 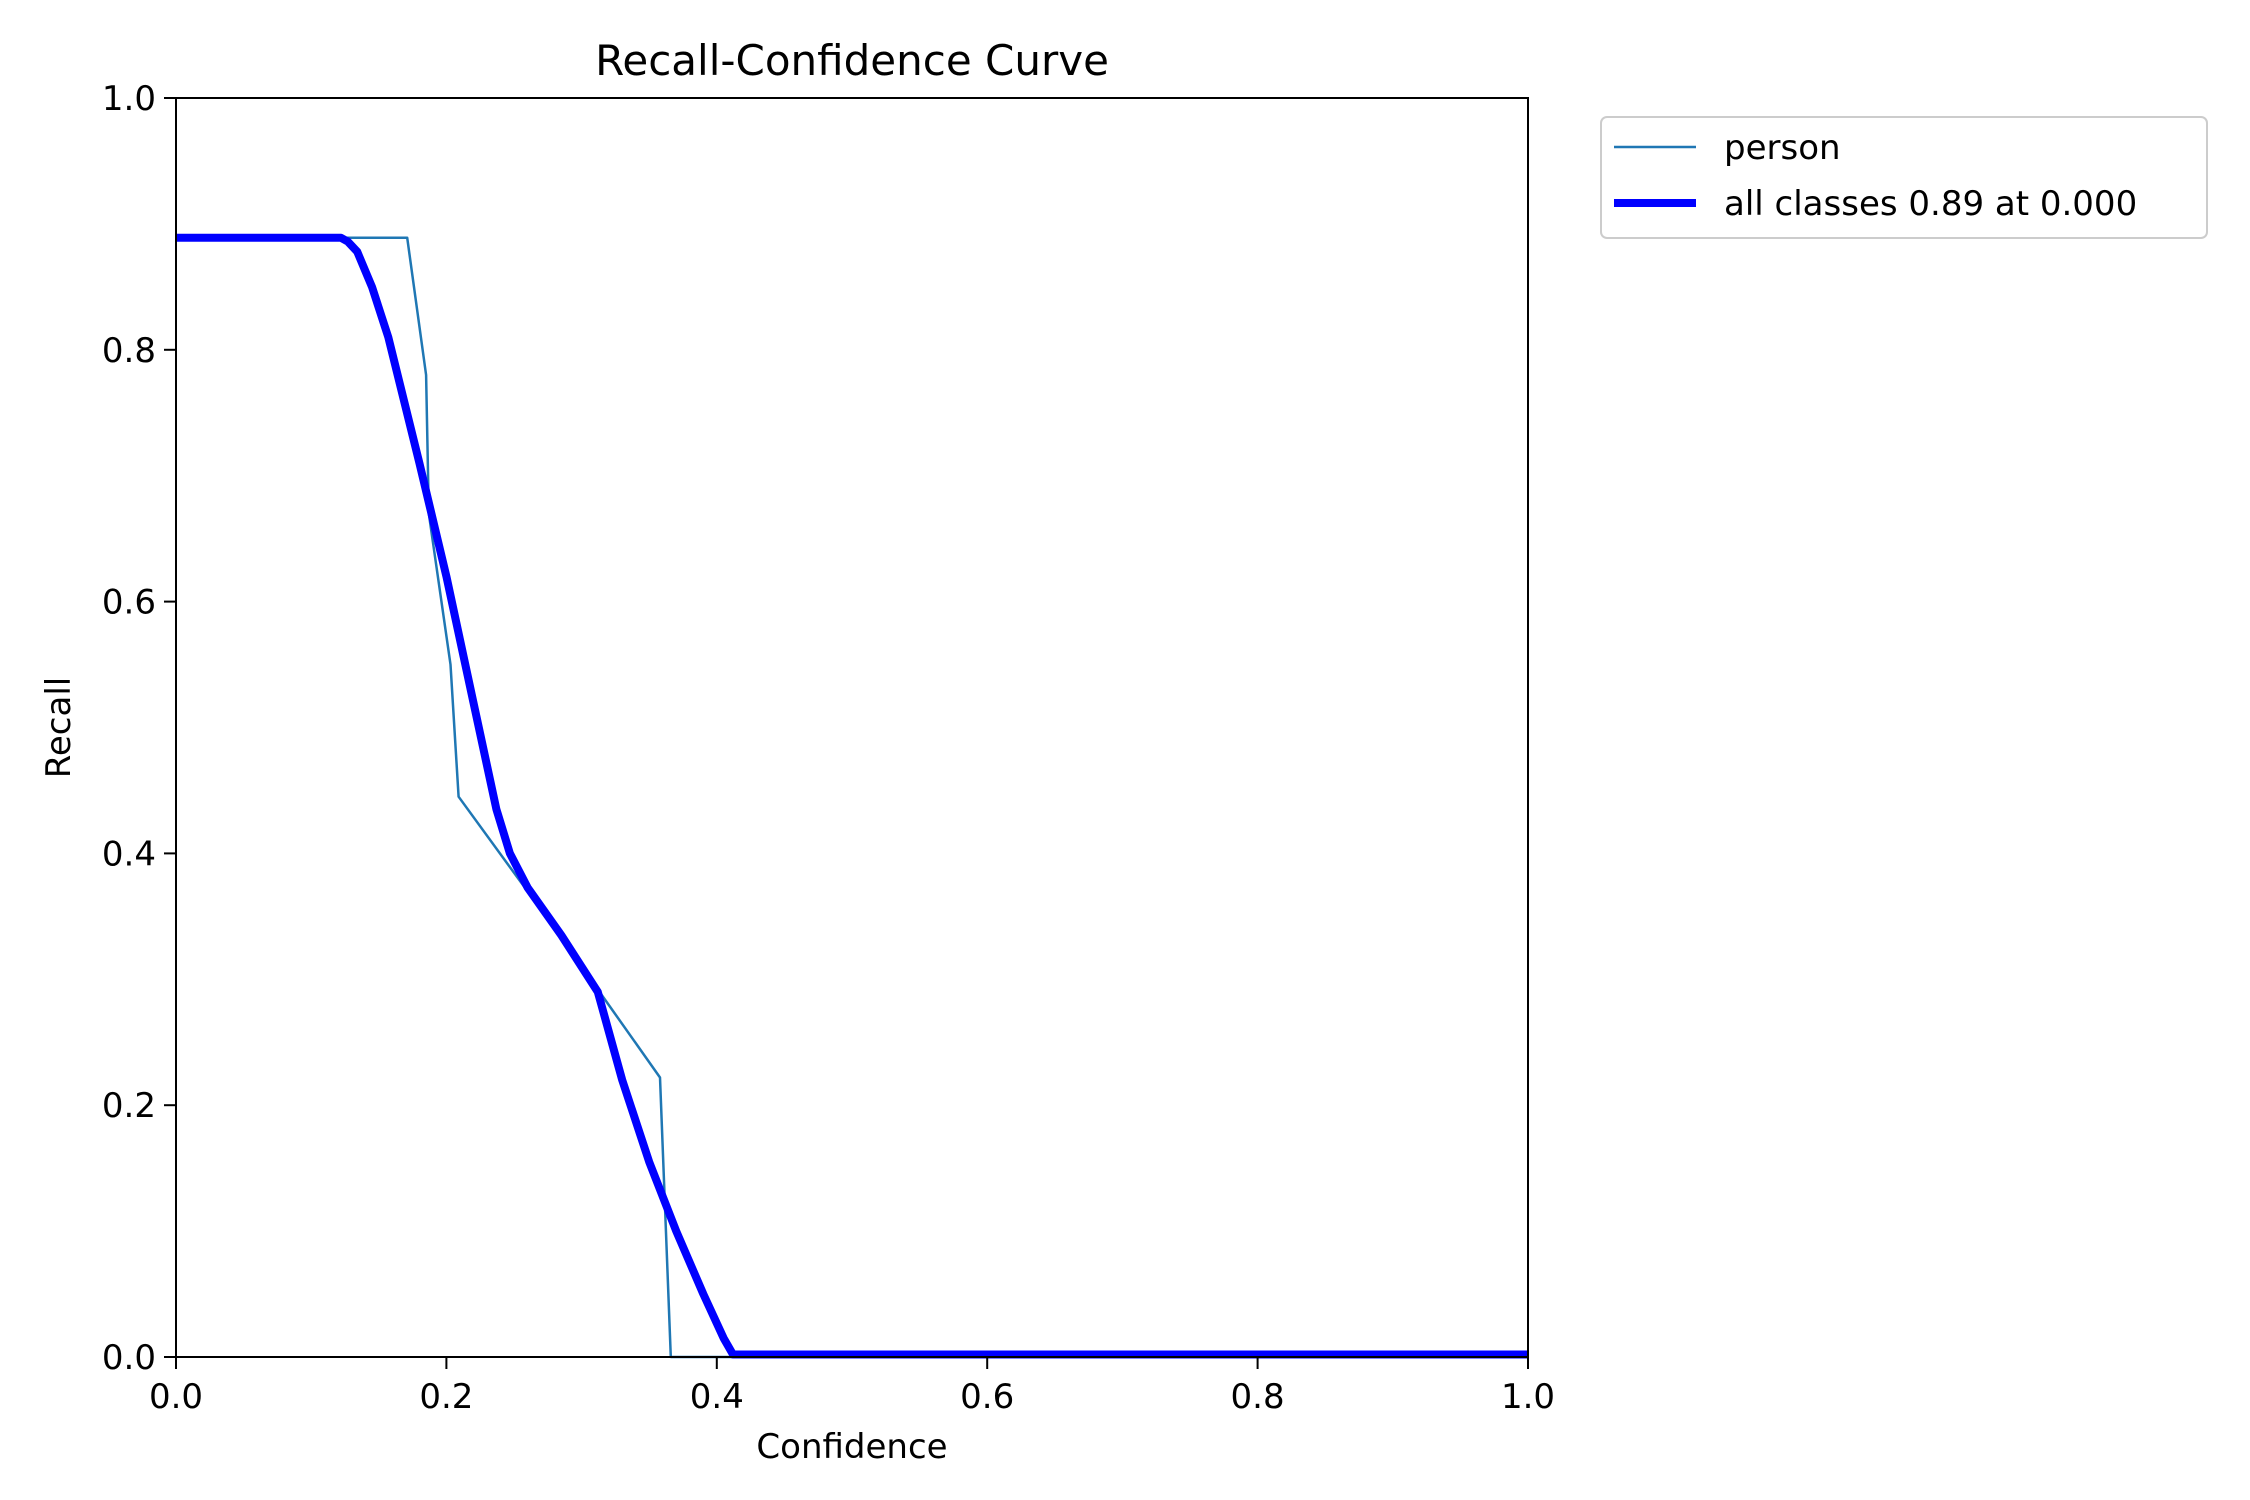 I want to click on y-axis-label: Recall, so click(x=59, y=727).